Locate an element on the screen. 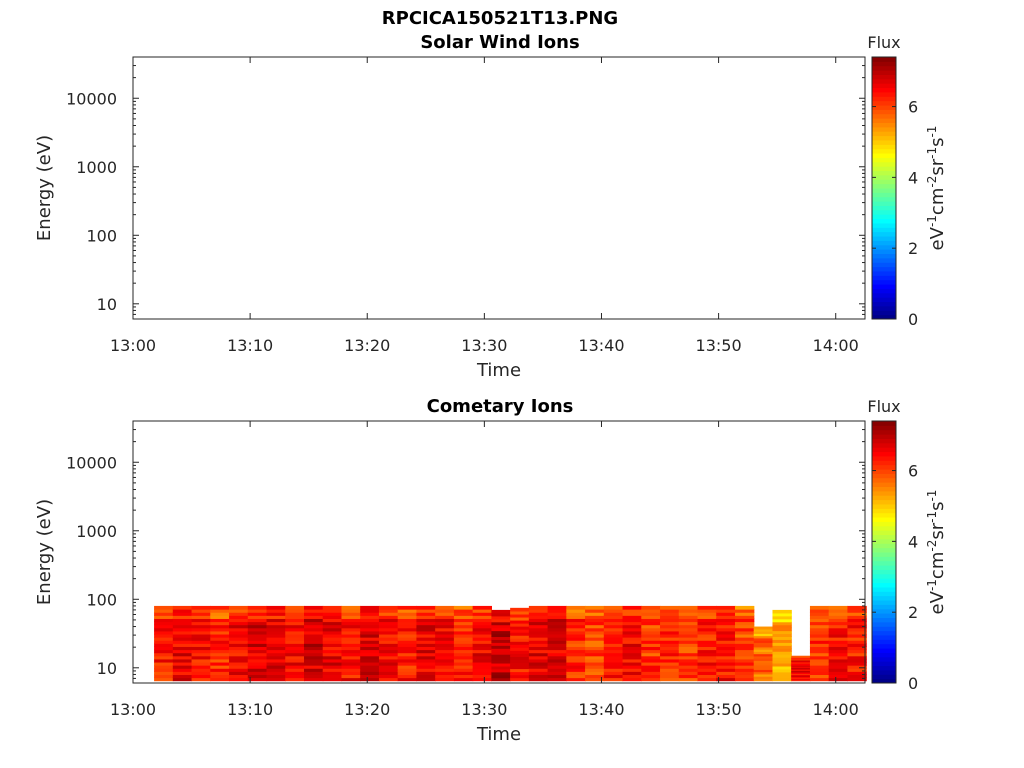  colorbar-tick-label: 0 is located at coordinates (913, 319).